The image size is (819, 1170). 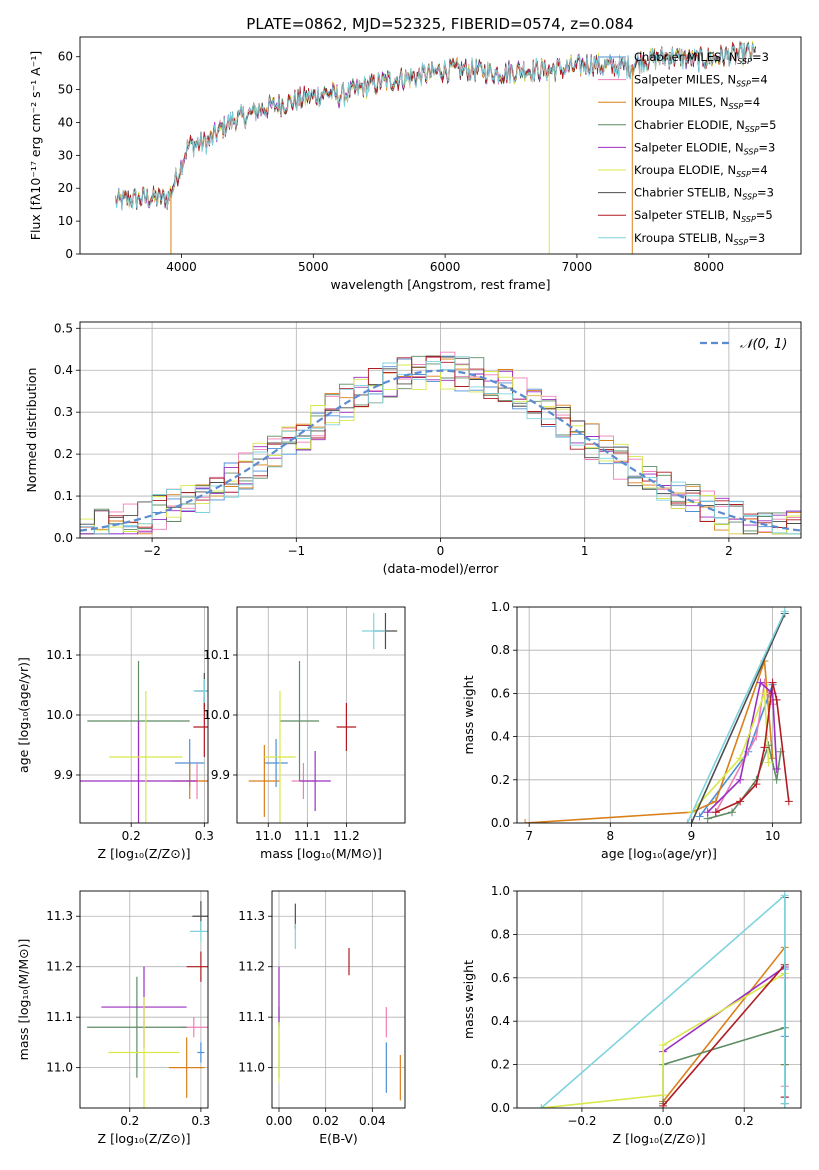 What do you see at coordinates (445, 267) in the screenshot?
I see `x-tick-label: 6000` at bounding box center [445, 267].